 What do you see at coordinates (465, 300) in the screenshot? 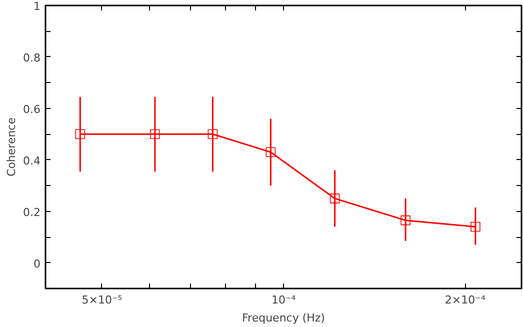
I see `x-tick-label: 2×10⁻⁴` at bounding box center [465, 300].